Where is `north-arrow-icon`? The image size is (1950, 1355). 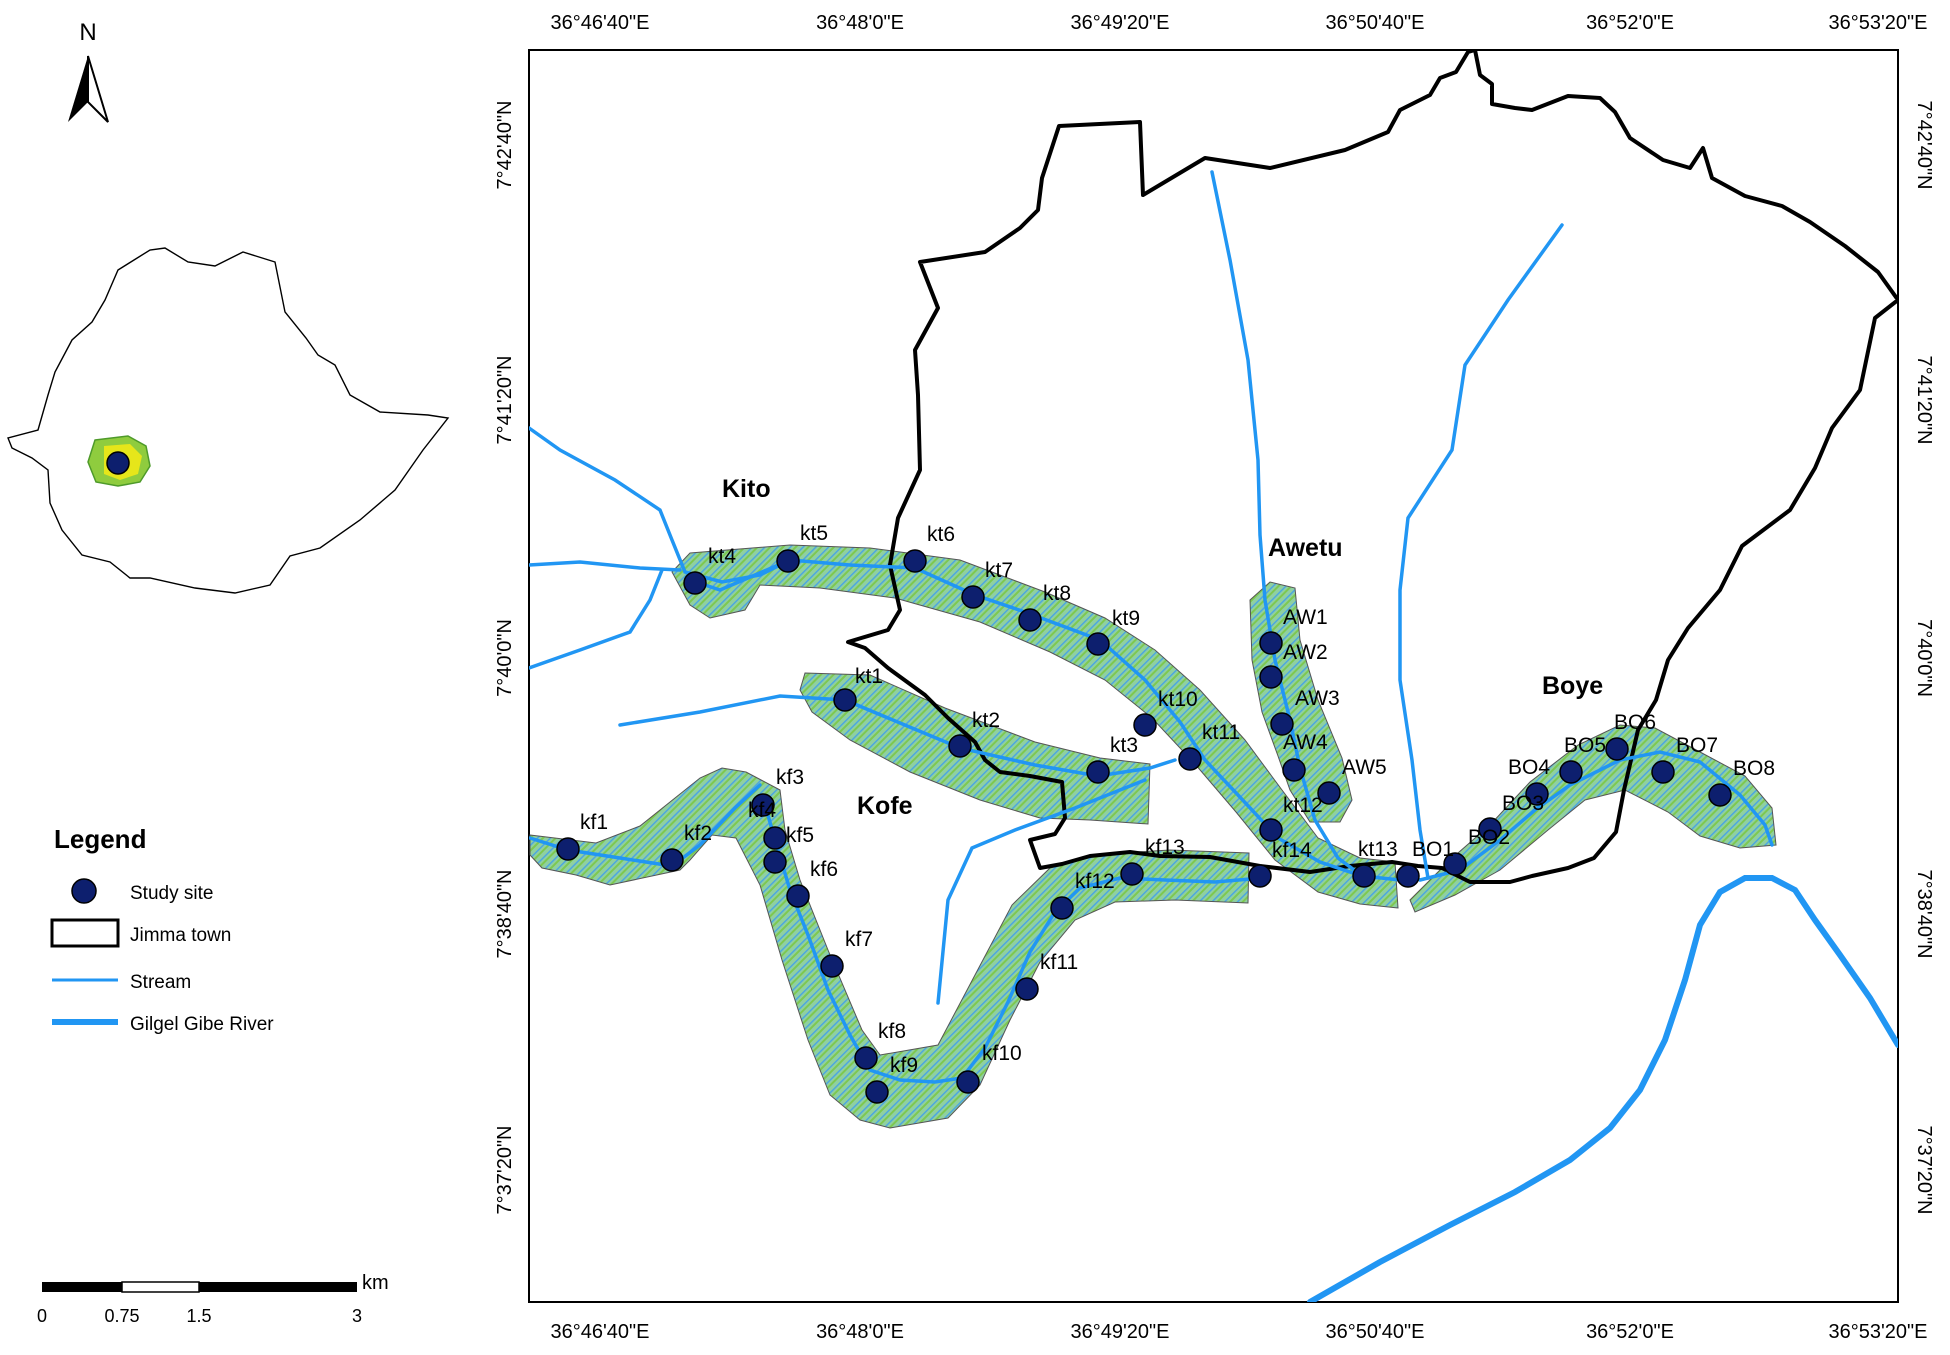 north-arrow-icon is located at coordinates (78, 89).